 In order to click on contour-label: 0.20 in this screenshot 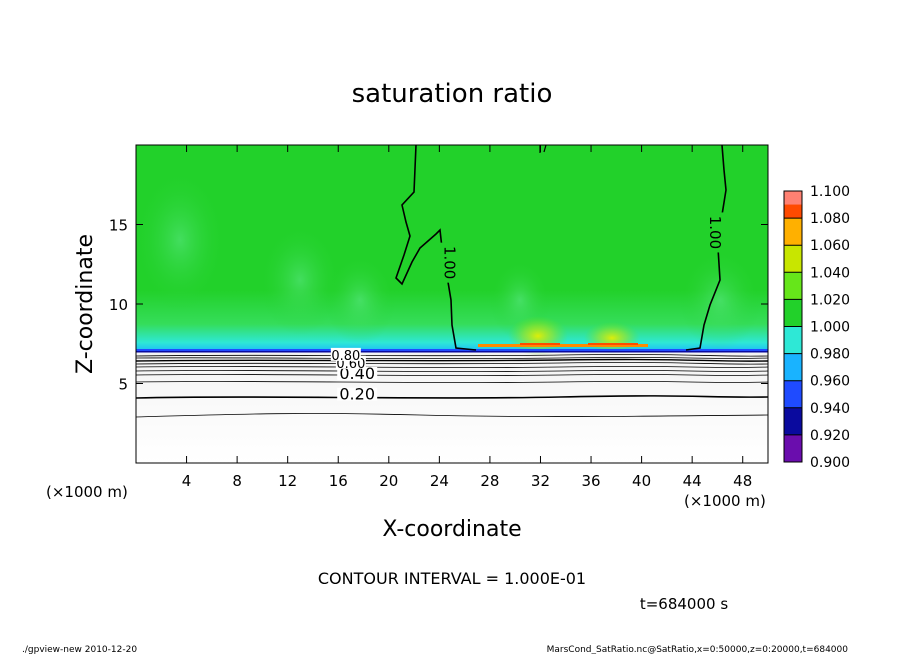, I will do `click(357, 394)`.